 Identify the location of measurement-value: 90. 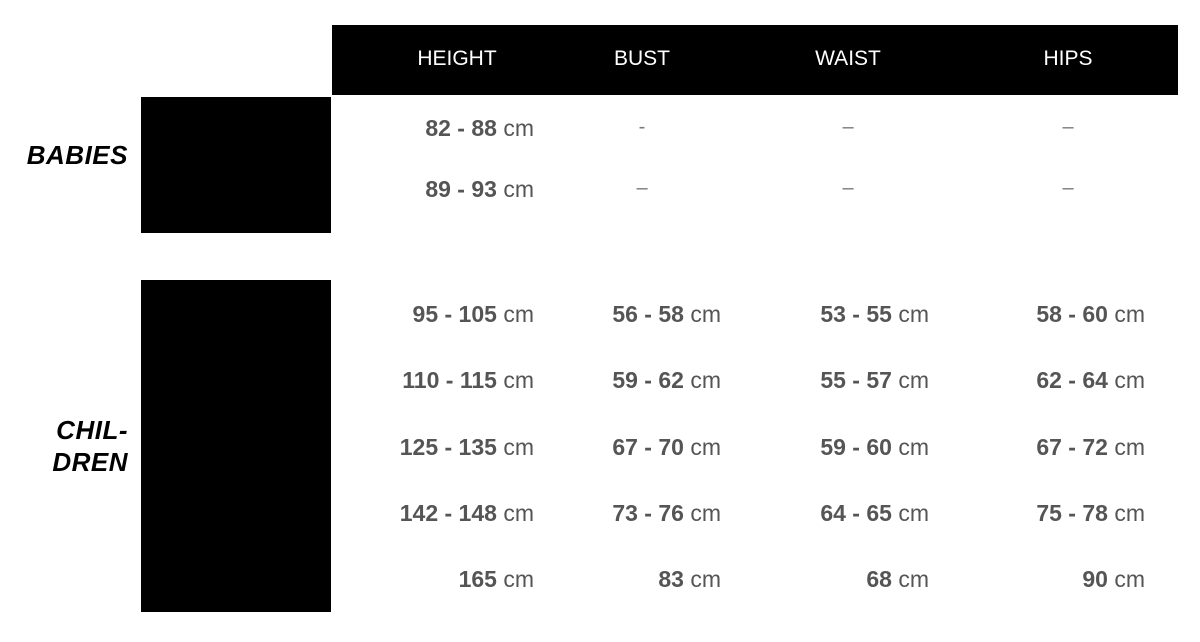
(1095, 579).